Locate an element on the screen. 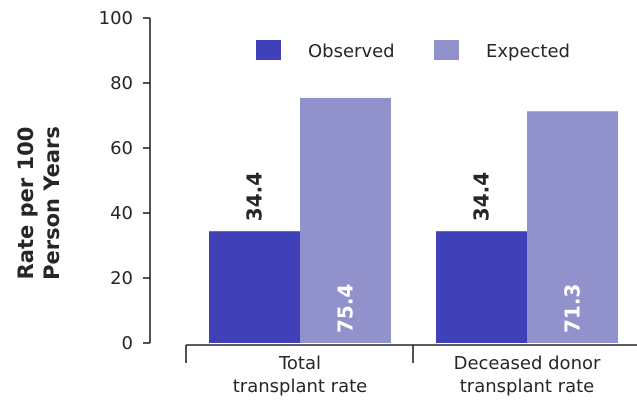  legend-swatch-expected is located at coordinates (446, 50).